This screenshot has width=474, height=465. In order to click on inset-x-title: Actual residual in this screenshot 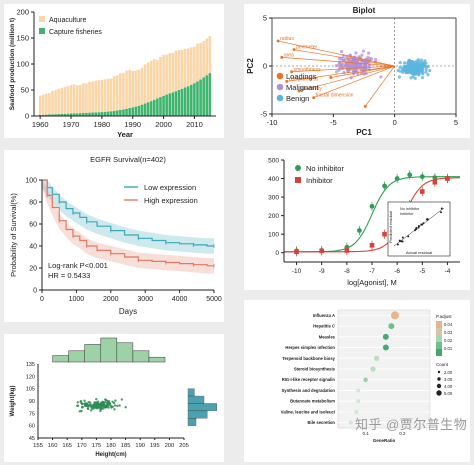, I will do `click(419, 252)`.